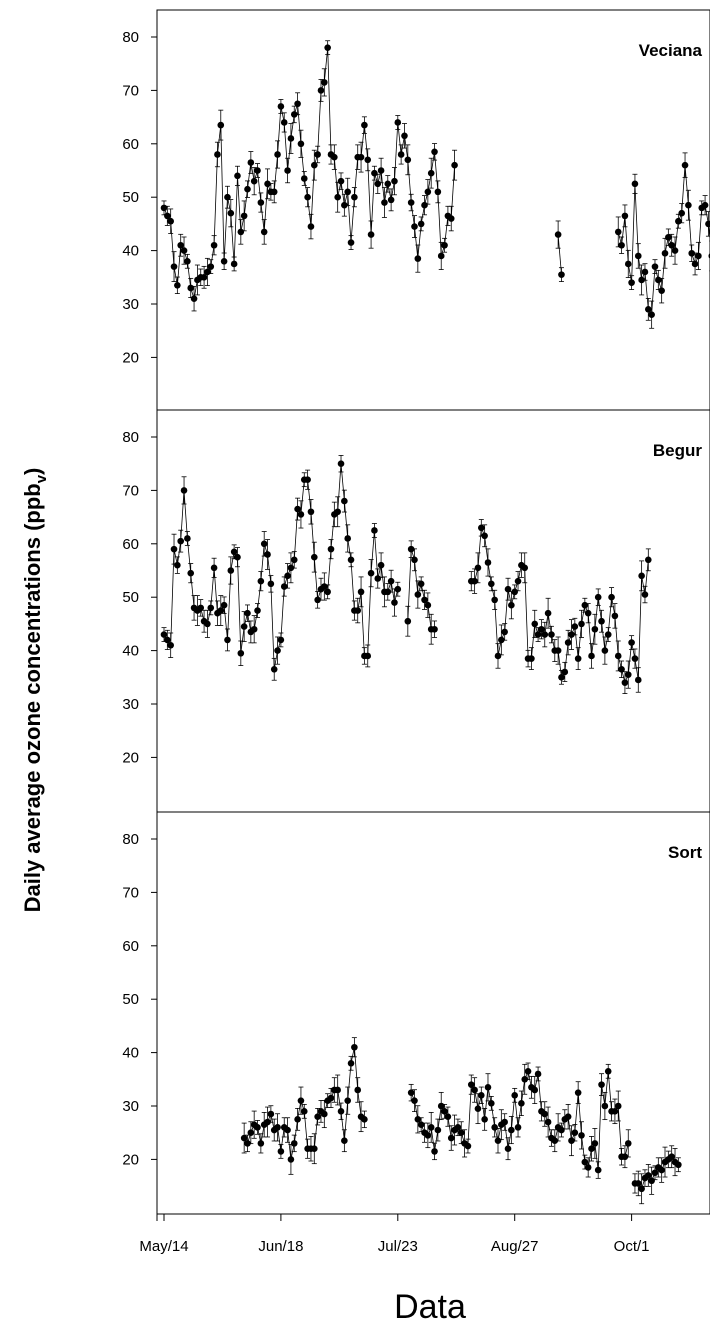 The height and width of the screenshot is (1333, 710). Describe the element at coordinates (430, 1307) in the screenshot. I see `x-axis-title: Data` at that location.